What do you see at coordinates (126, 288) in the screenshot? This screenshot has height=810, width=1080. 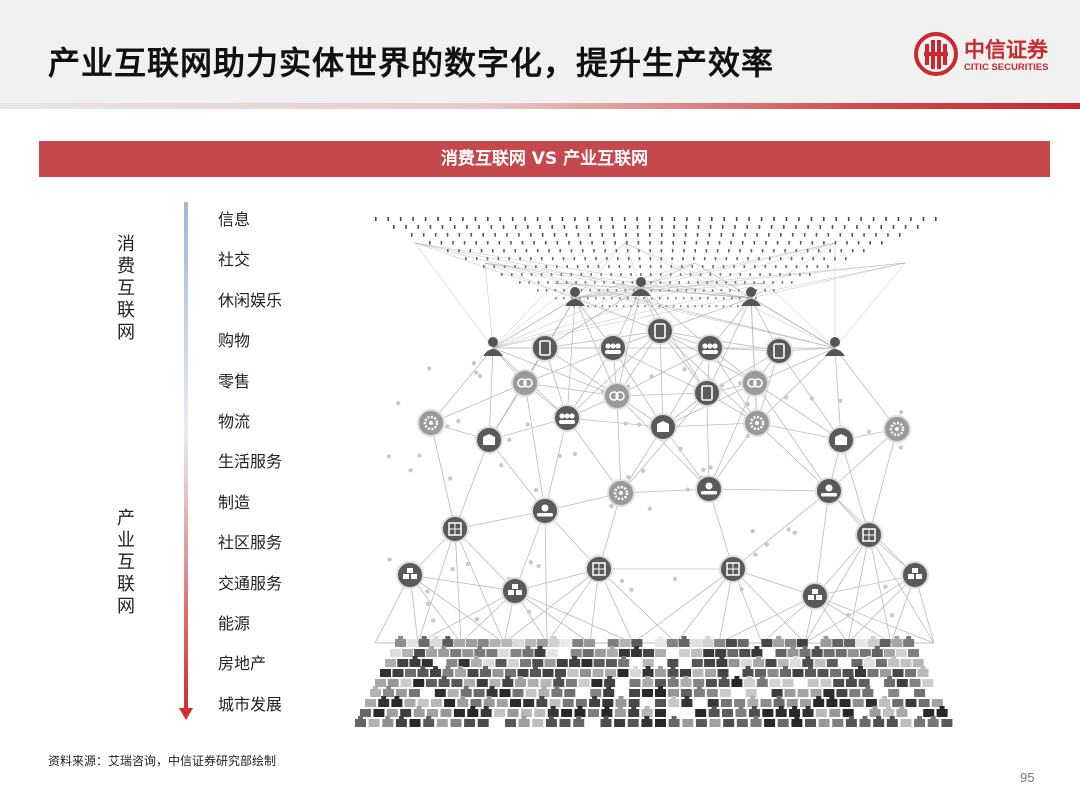 I see `axis-label-consumer: 消费互联网` at bounding box center [126, 288].